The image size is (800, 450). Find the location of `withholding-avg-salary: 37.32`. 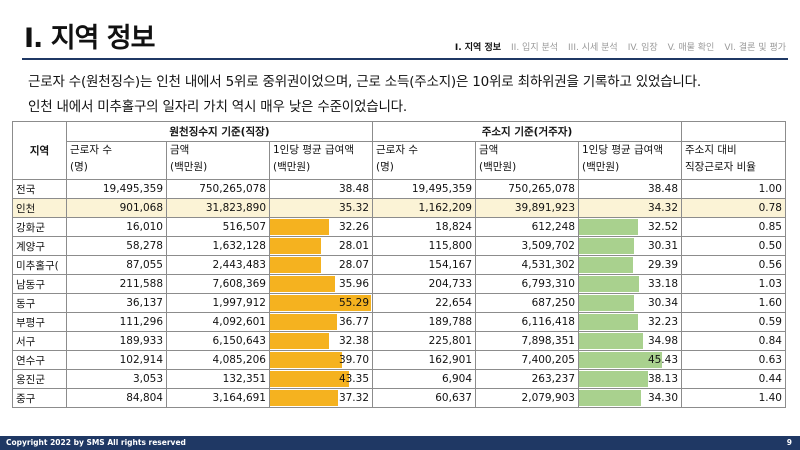

withholding-avg-salary: 37.32 is located at coordinates (321, 398).